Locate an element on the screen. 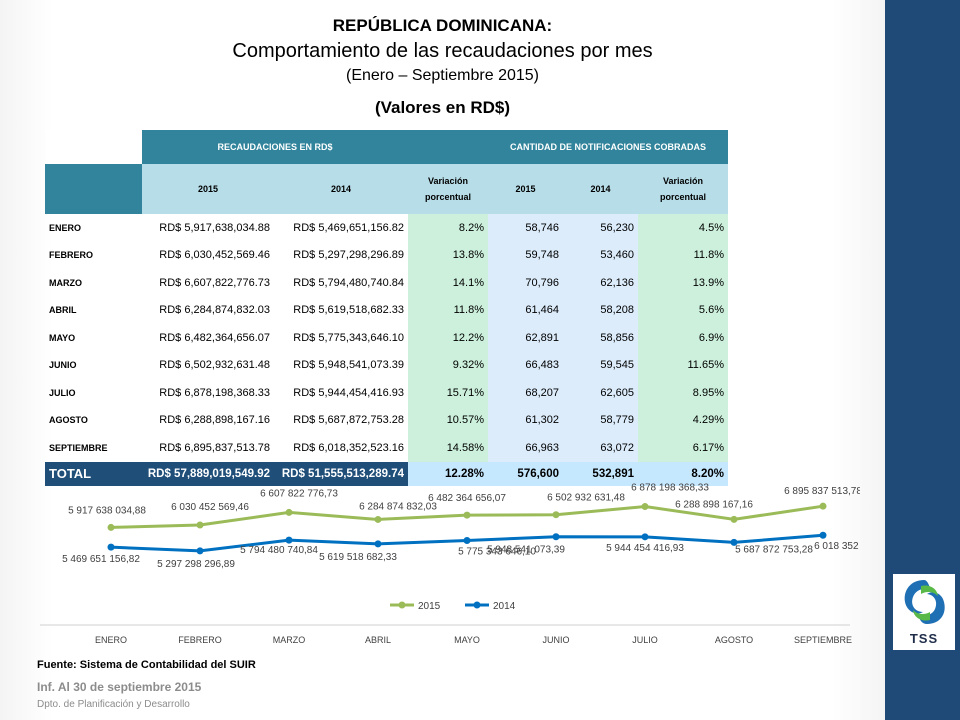 The height and width of the screenshot is (720, 960). x-tick-label: AGOSTO is located at coordinates (734, 640).